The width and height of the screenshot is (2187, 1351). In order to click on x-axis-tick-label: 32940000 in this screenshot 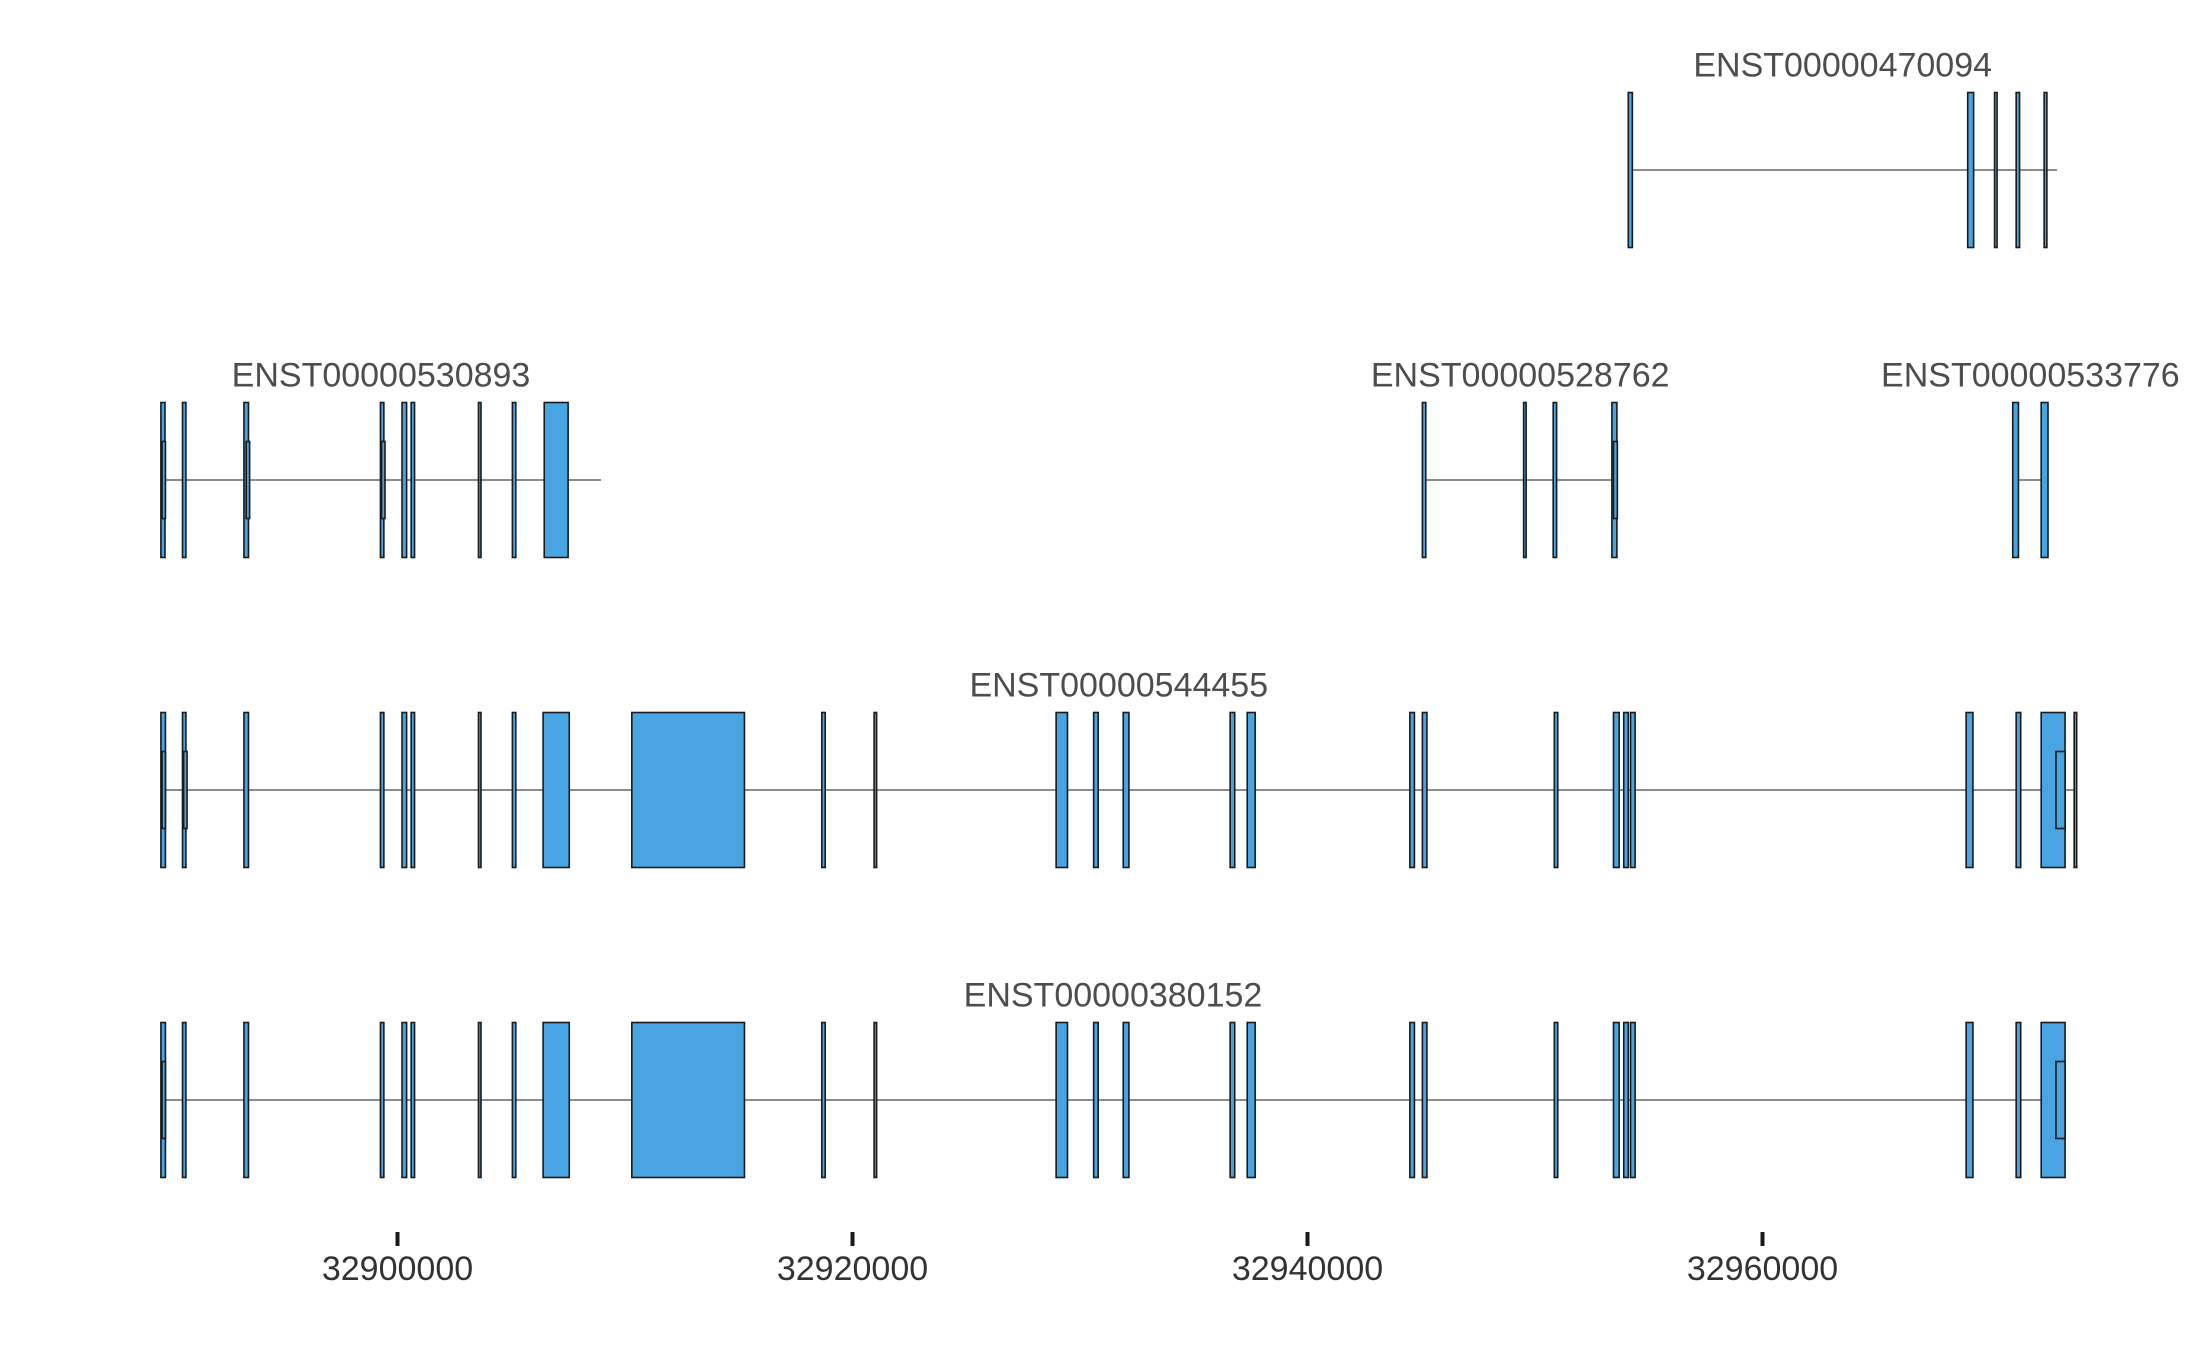, I will do `click(1307, 1269)`.